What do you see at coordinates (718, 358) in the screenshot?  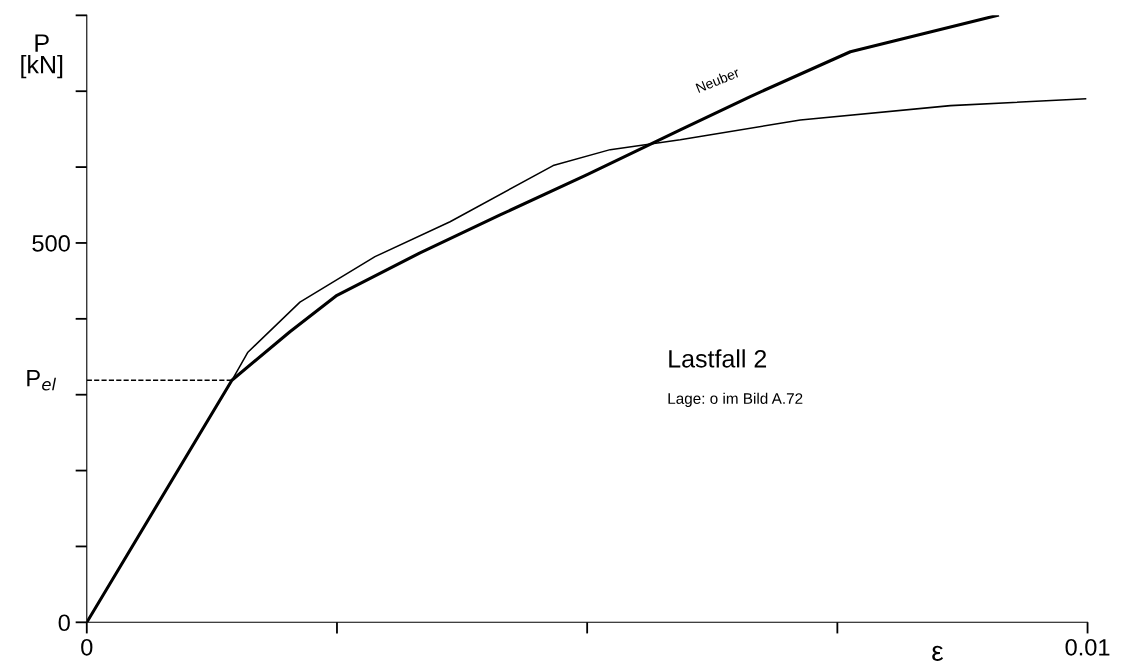 I see `annotation: Lastfall 2` at bounding box center [718, 358].